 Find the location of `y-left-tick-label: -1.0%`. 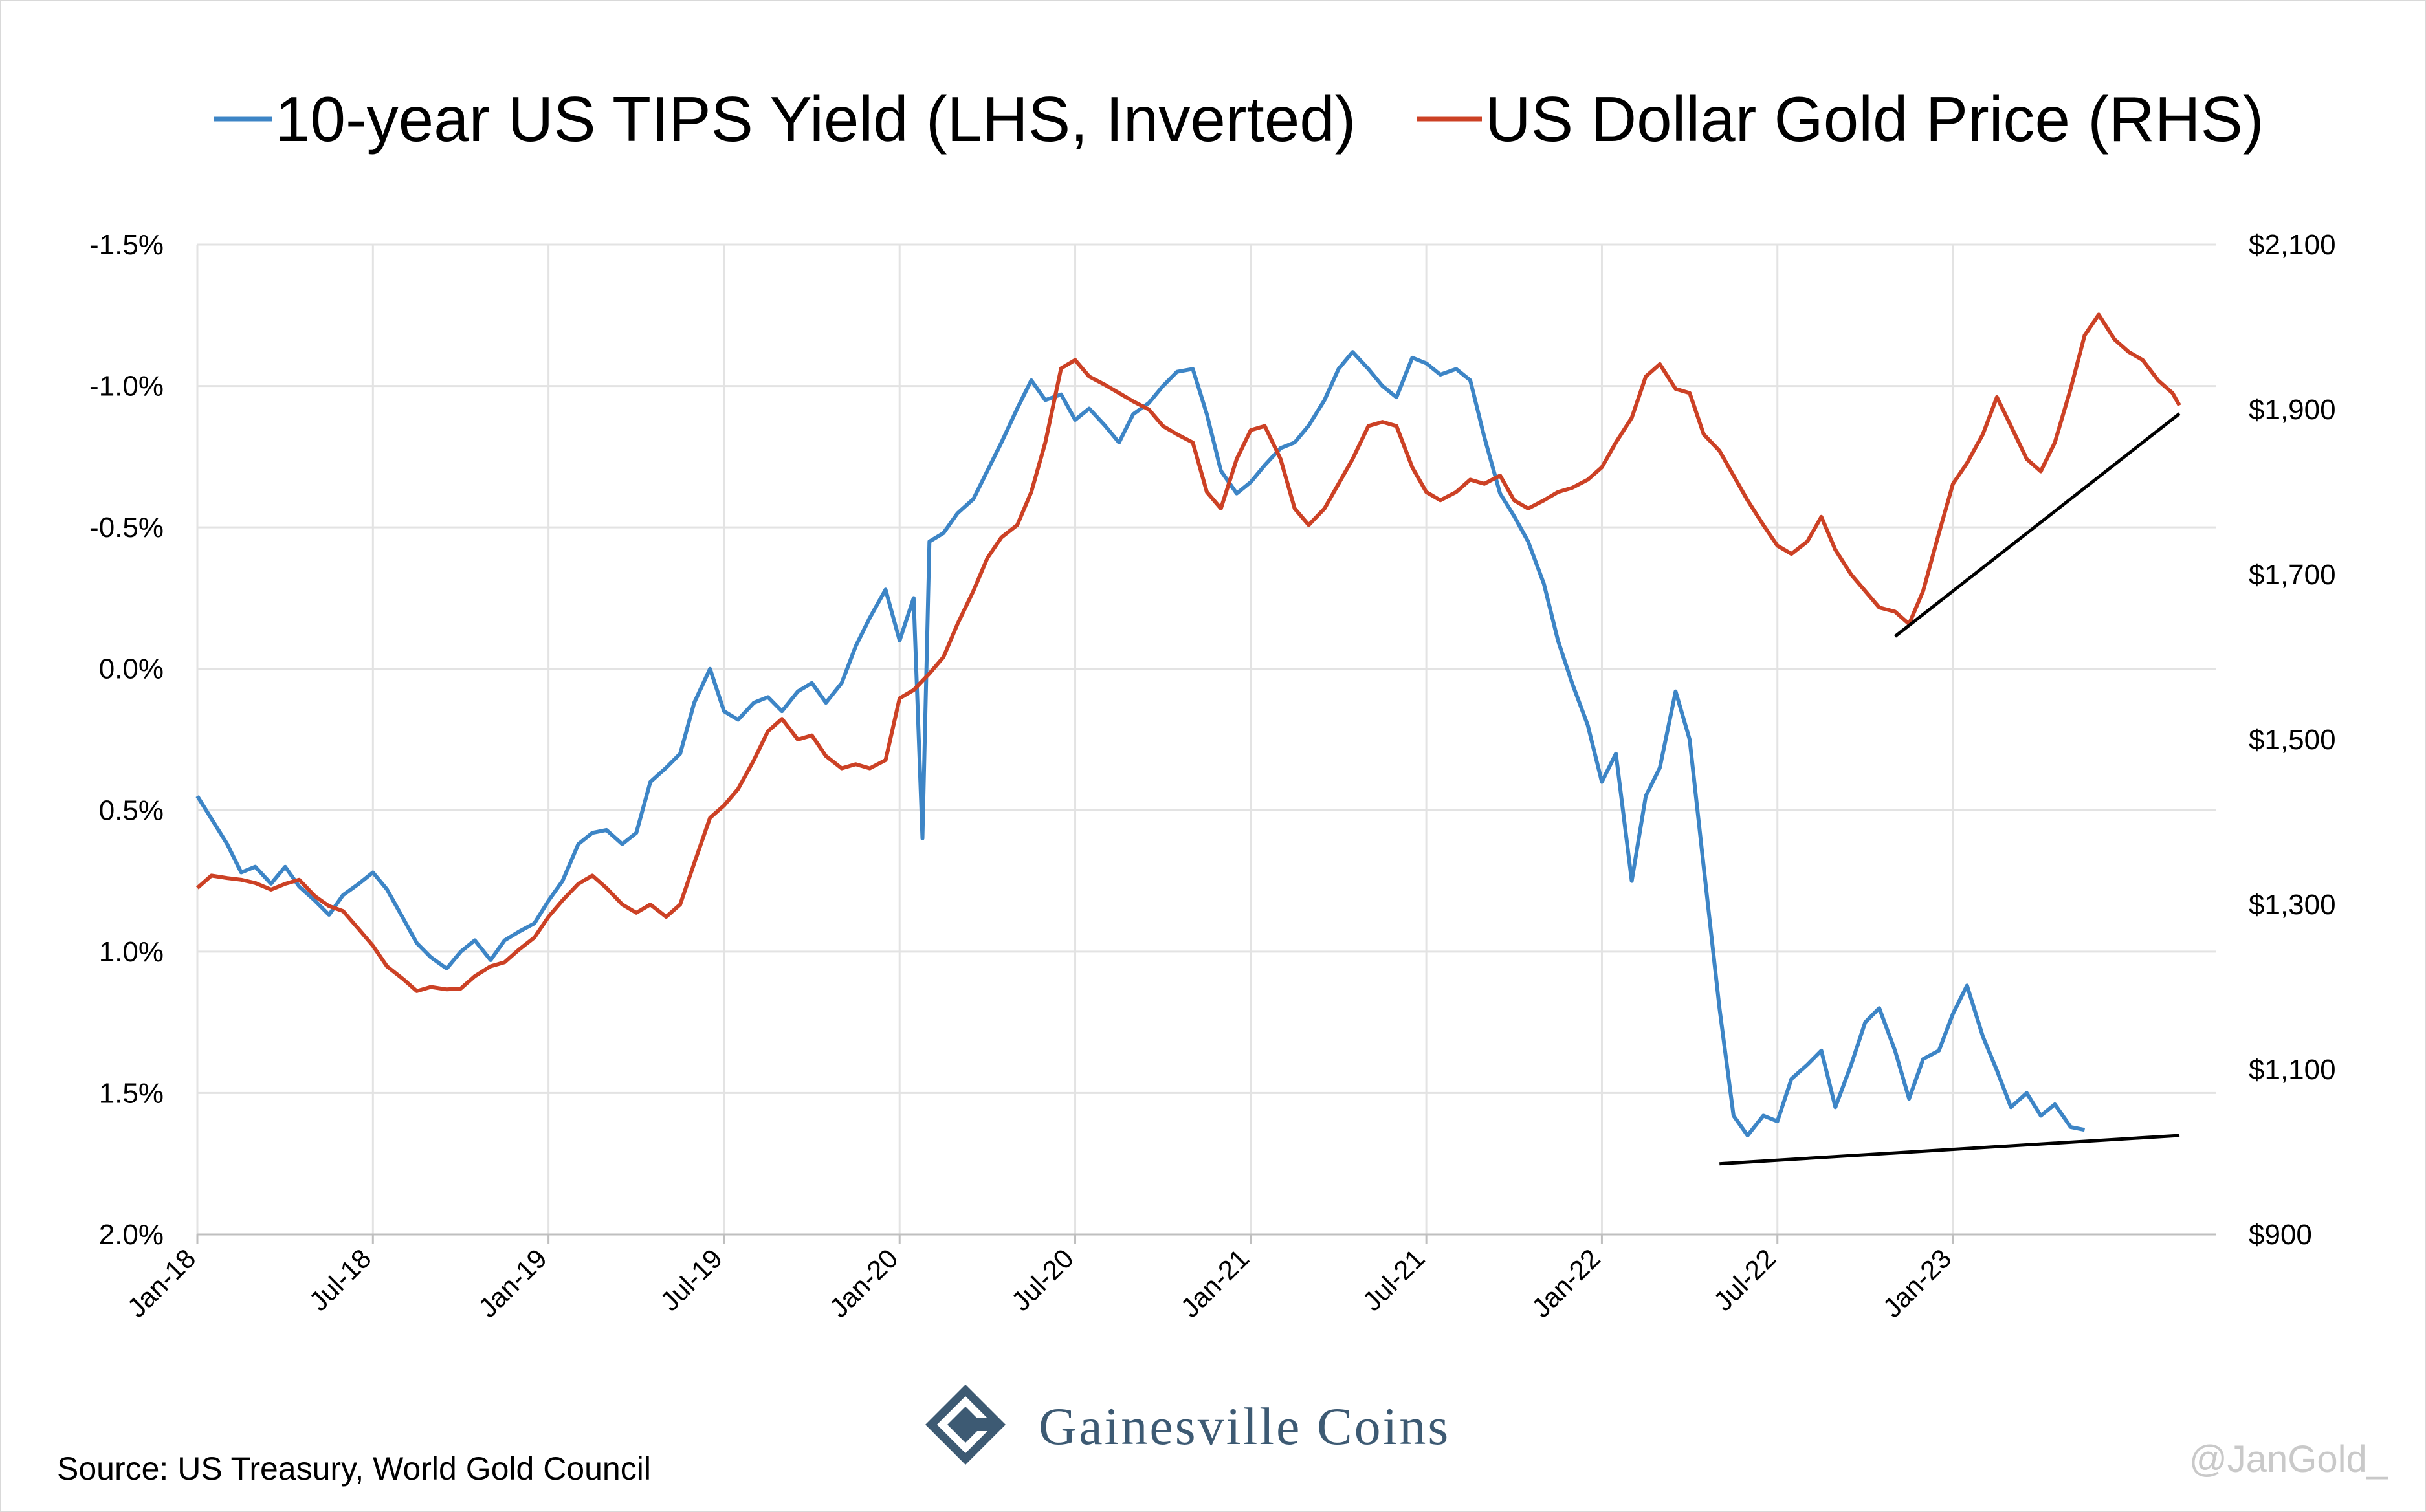

y-left-tick-label: -1.0% is located at coordinates (126, 386).